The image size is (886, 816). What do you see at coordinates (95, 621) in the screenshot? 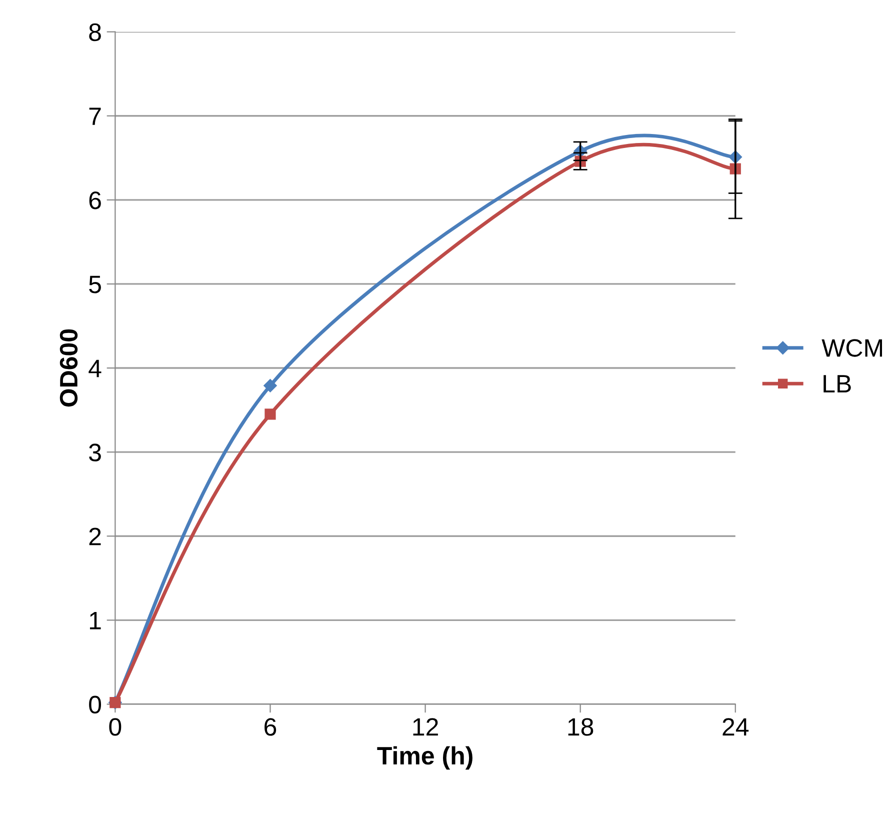
I see `y-tick-label: 1` at bounding box center [95, 621].